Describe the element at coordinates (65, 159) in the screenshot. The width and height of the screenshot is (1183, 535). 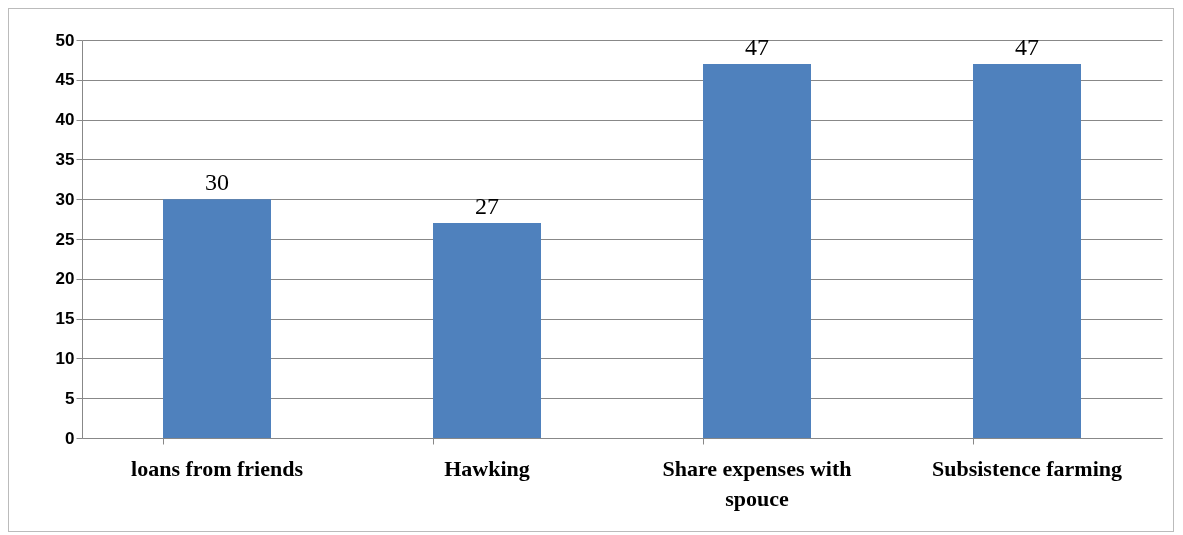
I see `y-tick-label: 35` at that location.